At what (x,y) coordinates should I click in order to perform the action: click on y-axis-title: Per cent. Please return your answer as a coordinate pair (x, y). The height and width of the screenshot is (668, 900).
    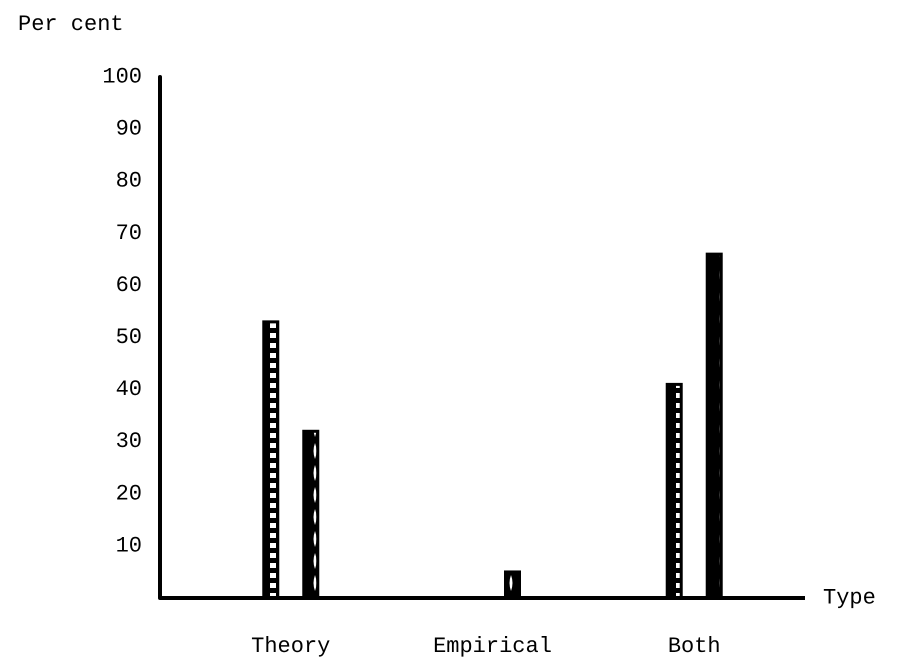
    Looking at the image, I should click on (71, 24).